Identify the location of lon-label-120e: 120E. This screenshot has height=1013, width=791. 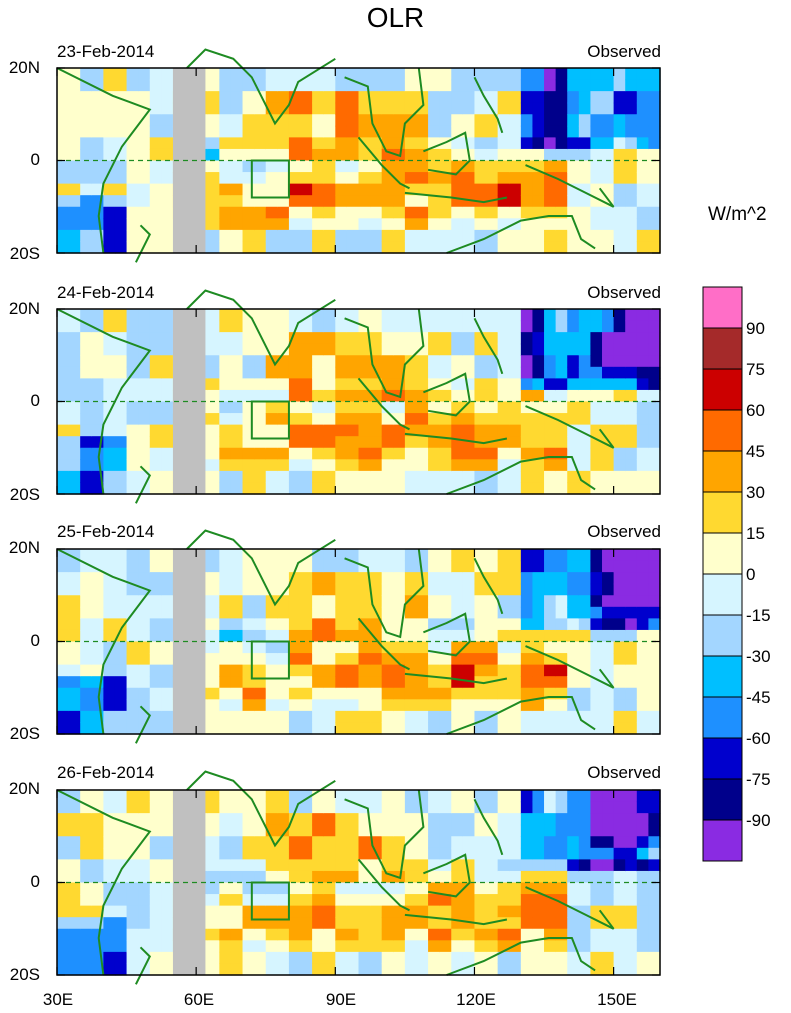
(476, 999).